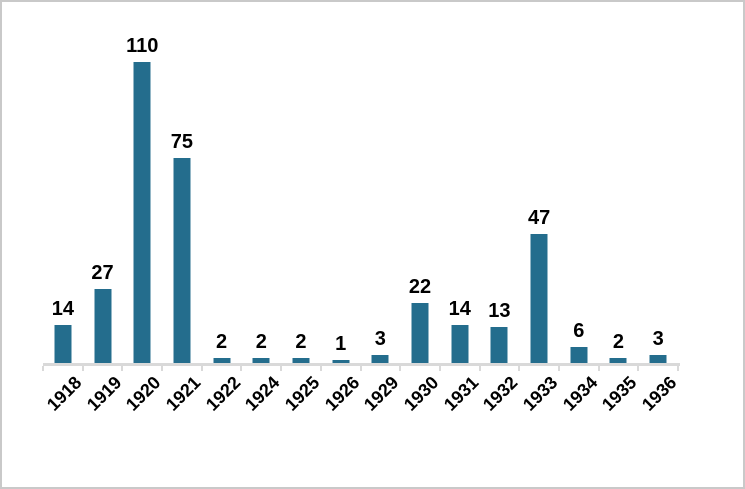 This screenshot has width=745, height=489. Describe the element at coordinates (103, 182) in the screenshot. I see `bar-slot-1919: 27` at that location.